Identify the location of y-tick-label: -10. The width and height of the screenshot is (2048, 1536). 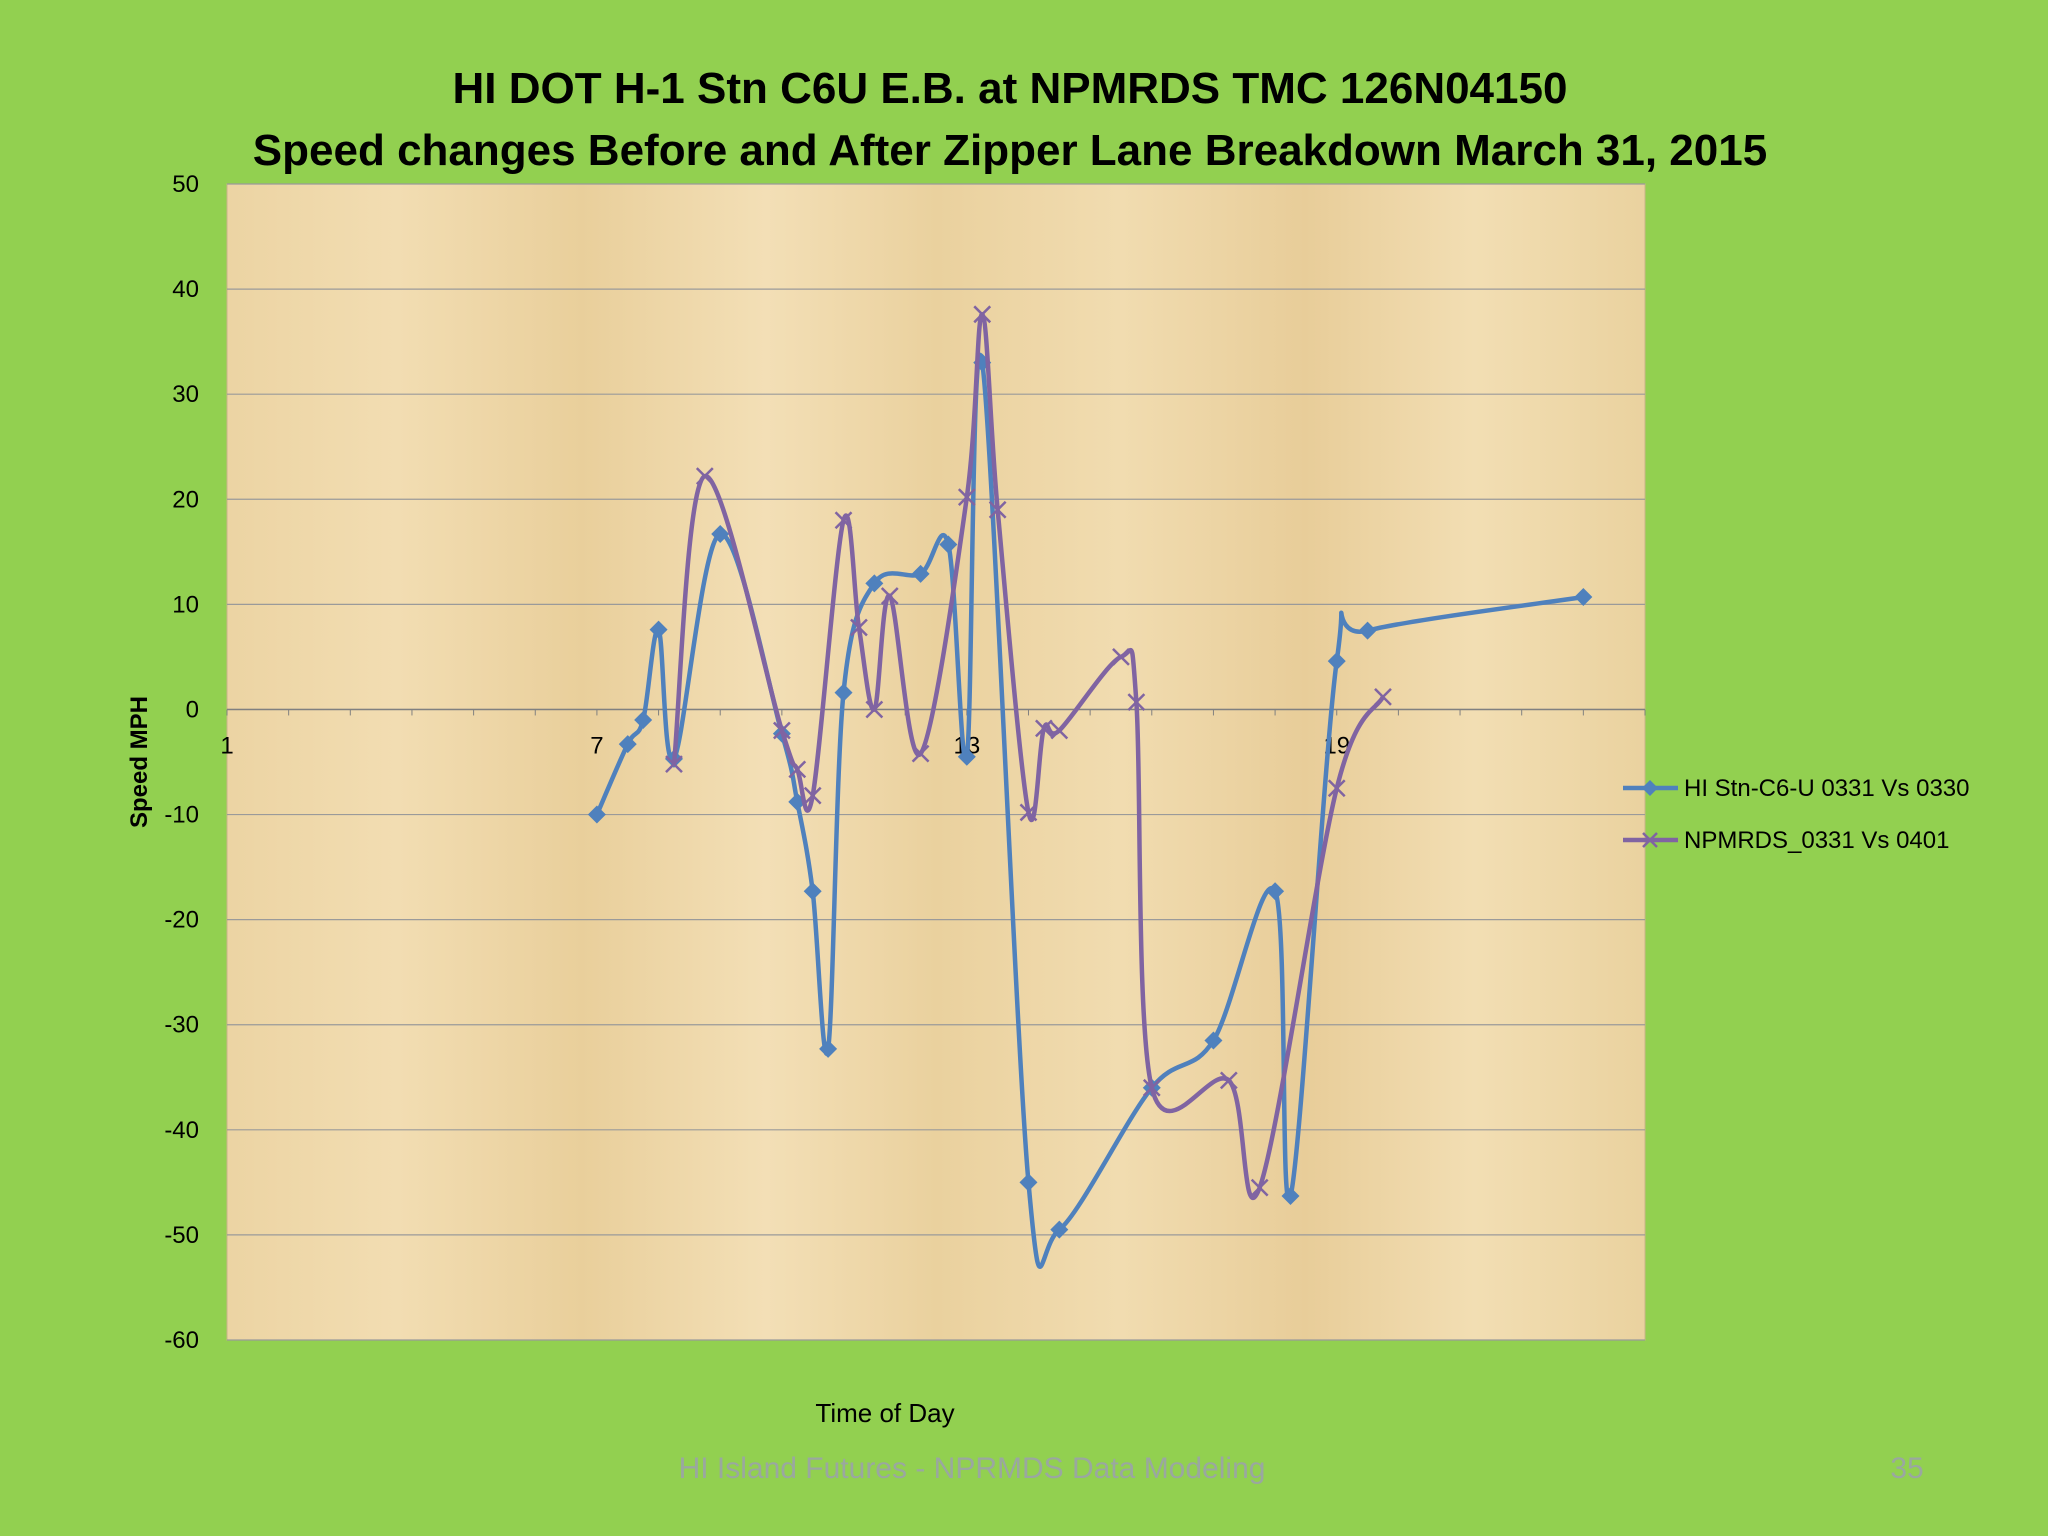
(181, 815).